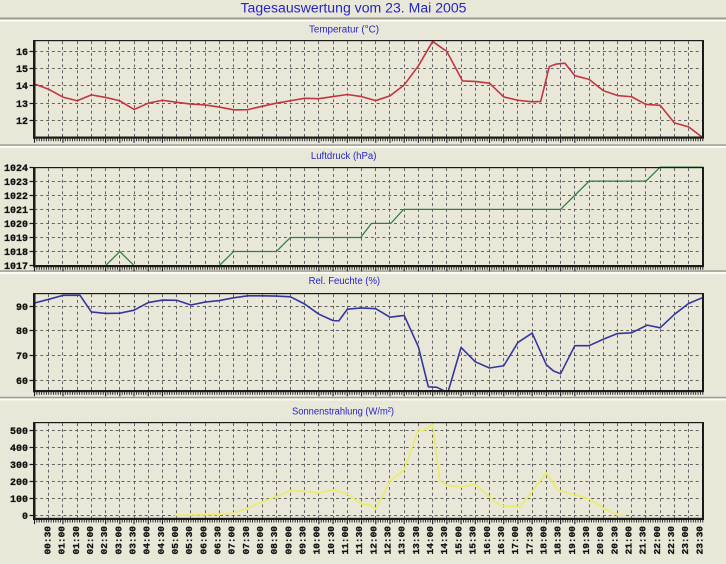  What do you see at coordinates (22, 87) in the screenshot?
I see `svg-text: 14` at bounding box center [22, 87].